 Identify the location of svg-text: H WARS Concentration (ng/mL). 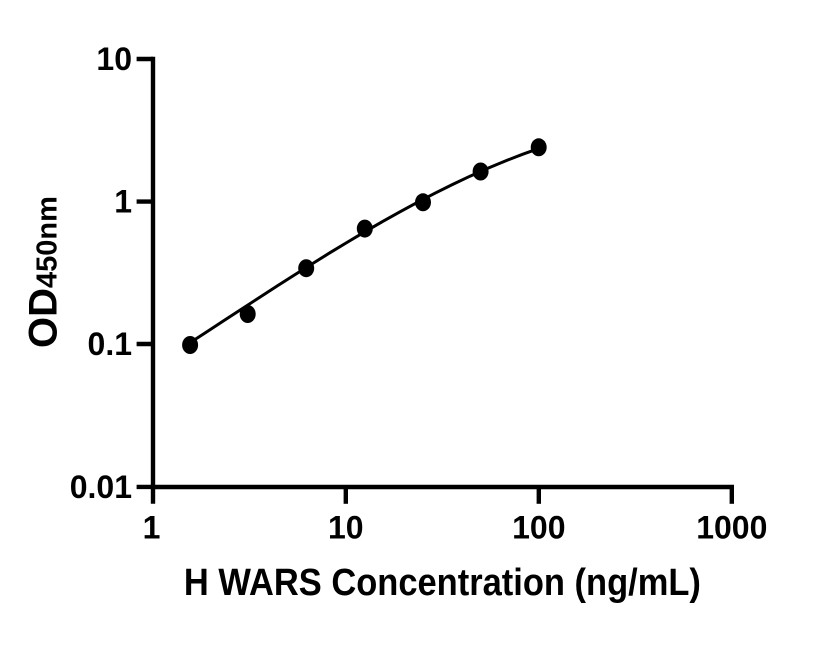
(442, 583).